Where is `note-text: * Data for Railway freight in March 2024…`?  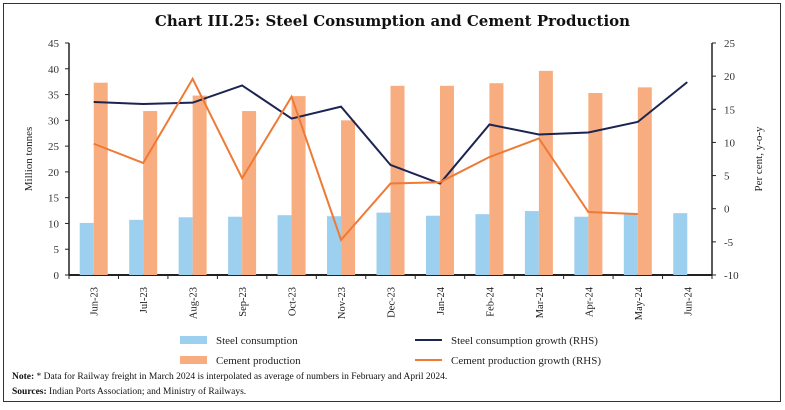 note-text: * Data for Railway freight in March 2024… is located at coordinates (241, 377).